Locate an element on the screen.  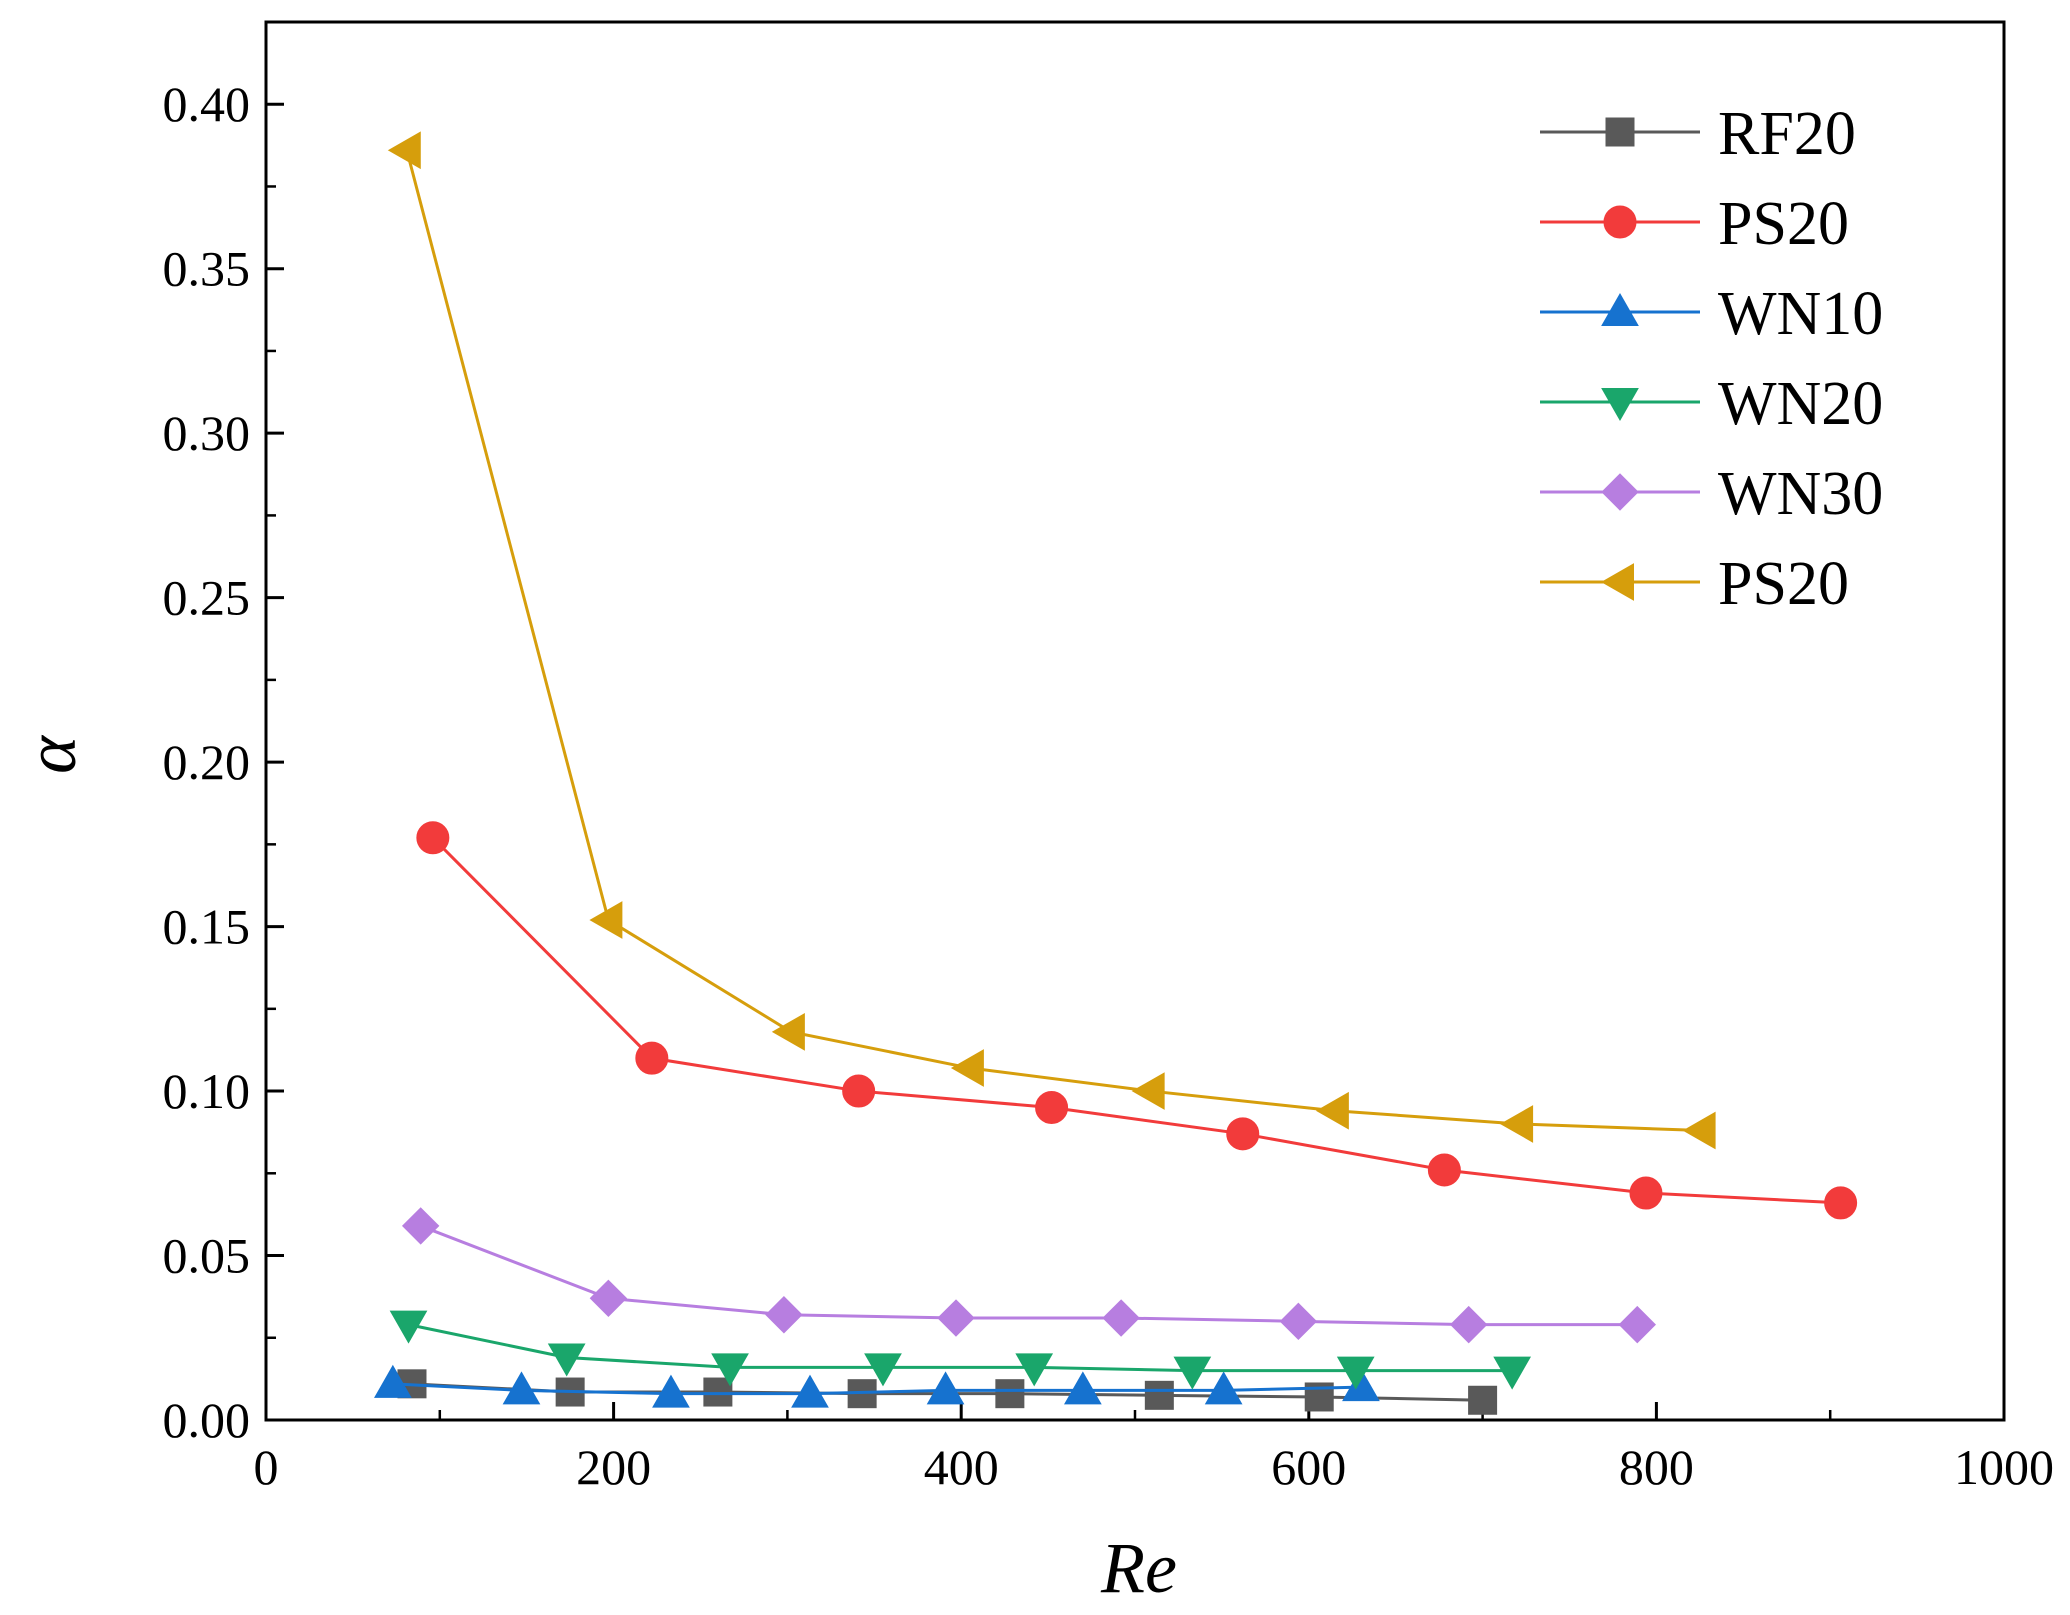
legend-item: WN30 is located at coordinates (1711, 494).